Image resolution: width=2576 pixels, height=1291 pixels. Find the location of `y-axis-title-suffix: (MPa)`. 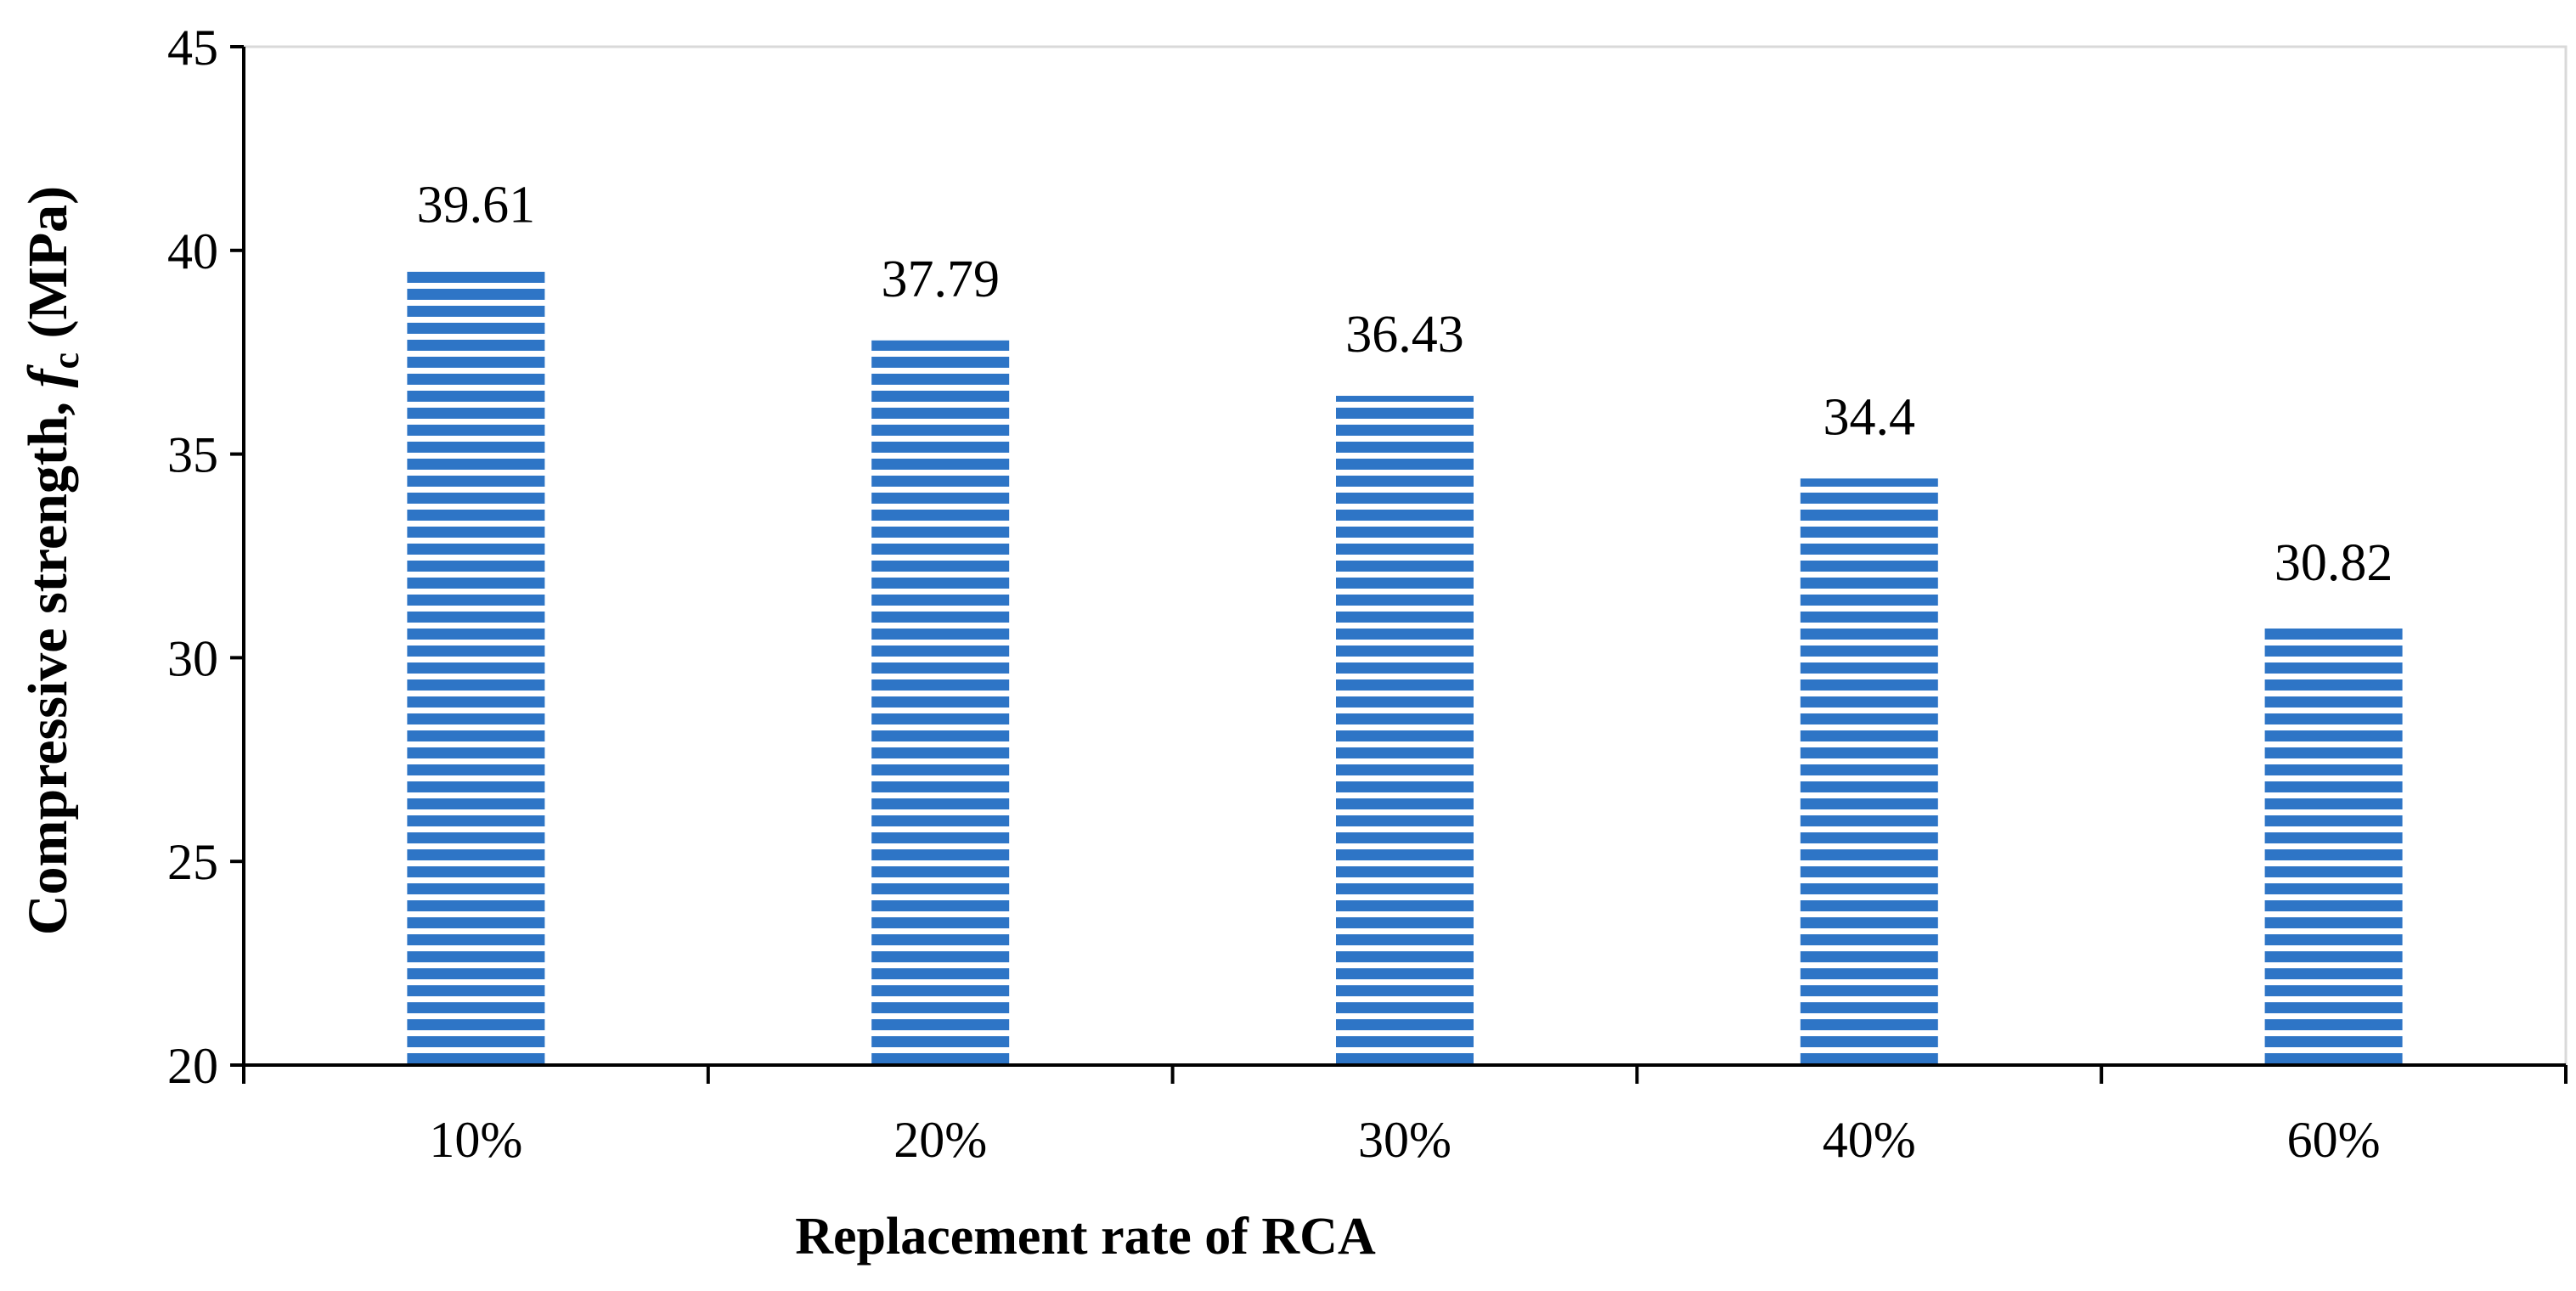

y-axis-title-suffix: (MPa) is located at coordinates (48, 269).